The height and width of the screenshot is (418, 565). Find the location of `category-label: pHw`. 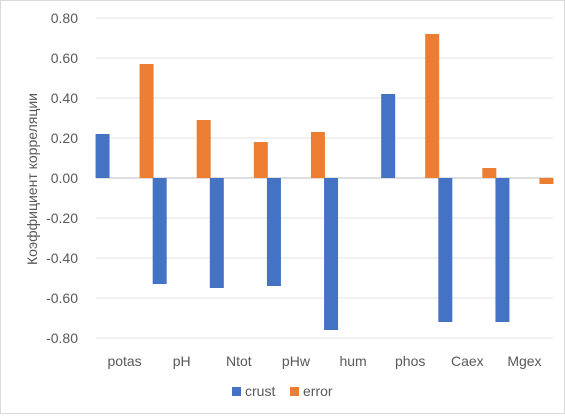

category-label: pHw is located at coordinates (296, 361).